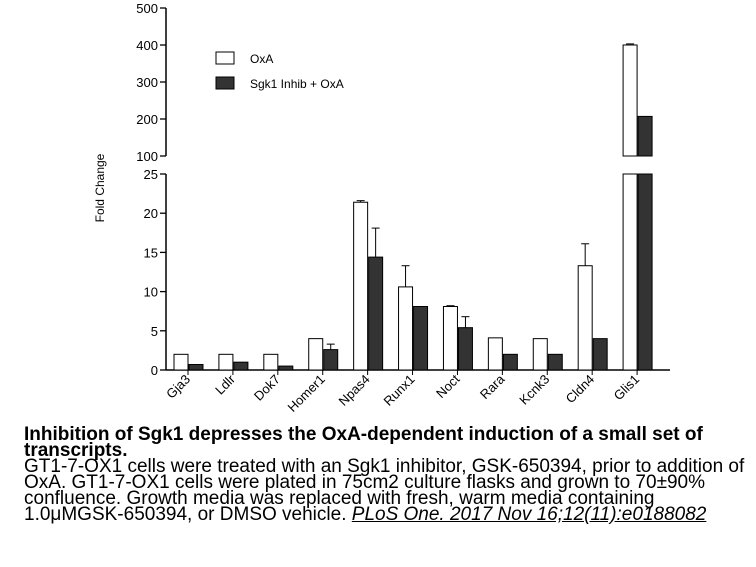 This screenshot has height=567, width=756. What do you see at coordinates (225, 384) in the screenshot?
I see `x-tick-label: Ldlr` at bounding box center [225, 384].